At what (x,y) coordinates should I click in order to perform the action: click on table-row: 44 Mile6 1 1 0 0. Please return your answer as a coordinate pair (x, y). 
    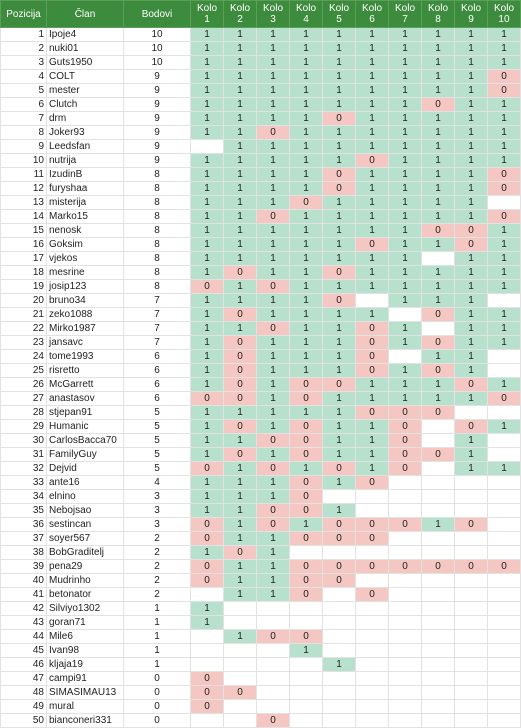
    Looking at the image, I should click on (260, 636).